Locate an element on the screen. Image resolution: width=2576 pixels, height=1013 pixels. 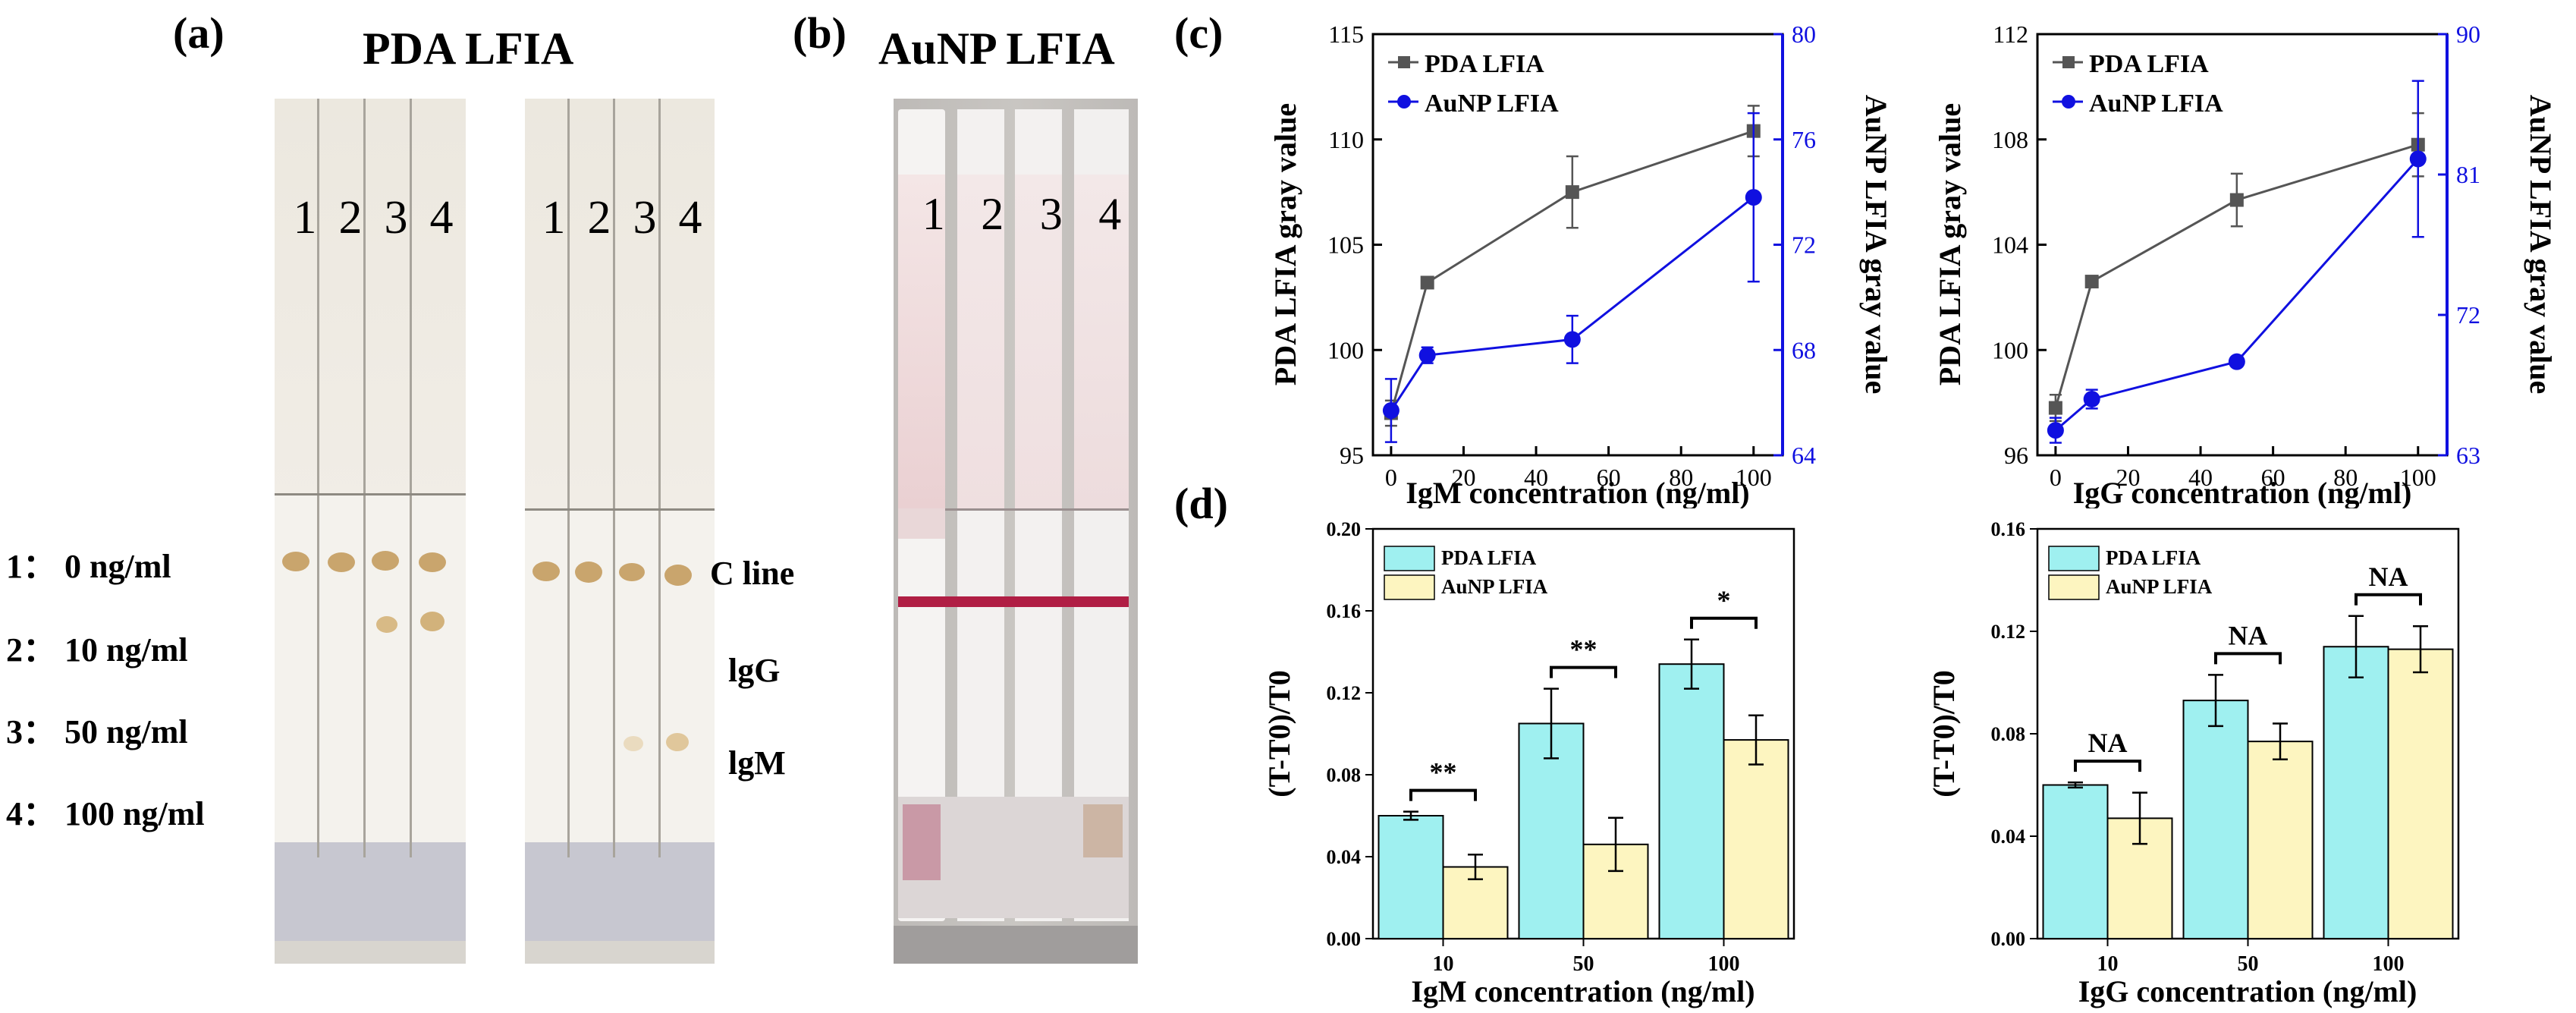
x-axis-label: IgG concentration (ng/ml) is located at coordinates (2242, 492).